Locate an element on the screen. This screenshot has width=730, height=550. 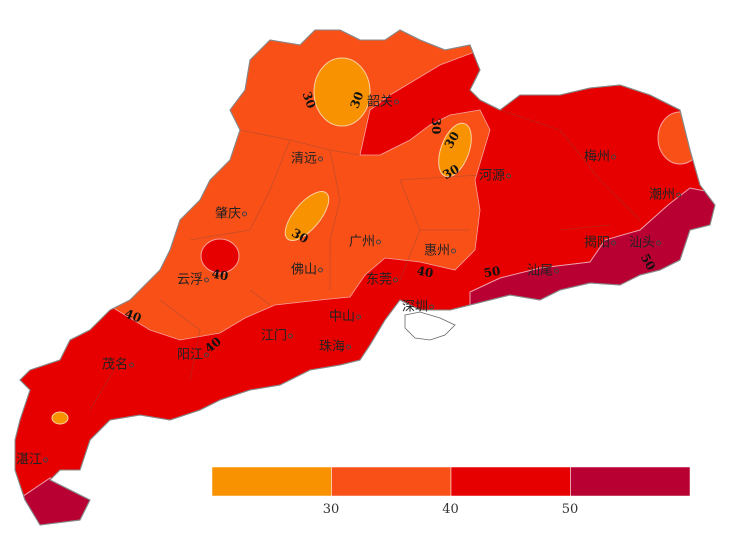
legend-tick-label: 40 is located at coordinates (450, 509).